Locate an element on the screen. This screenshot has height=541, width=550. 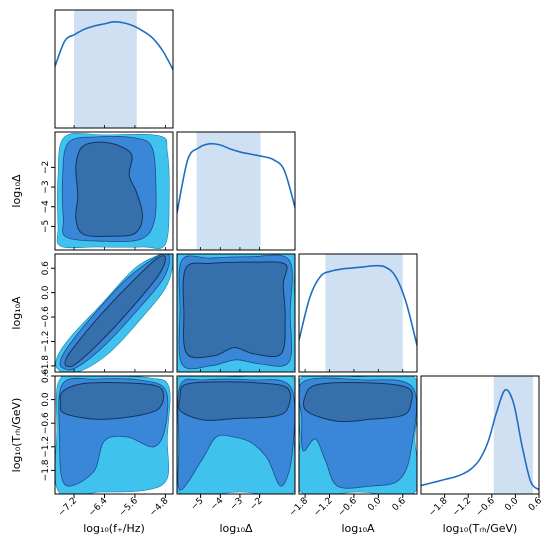
y-axis-label-Trh: log₁₀(Tᵣₕ/GeV) is located at coordinates (16, 435).